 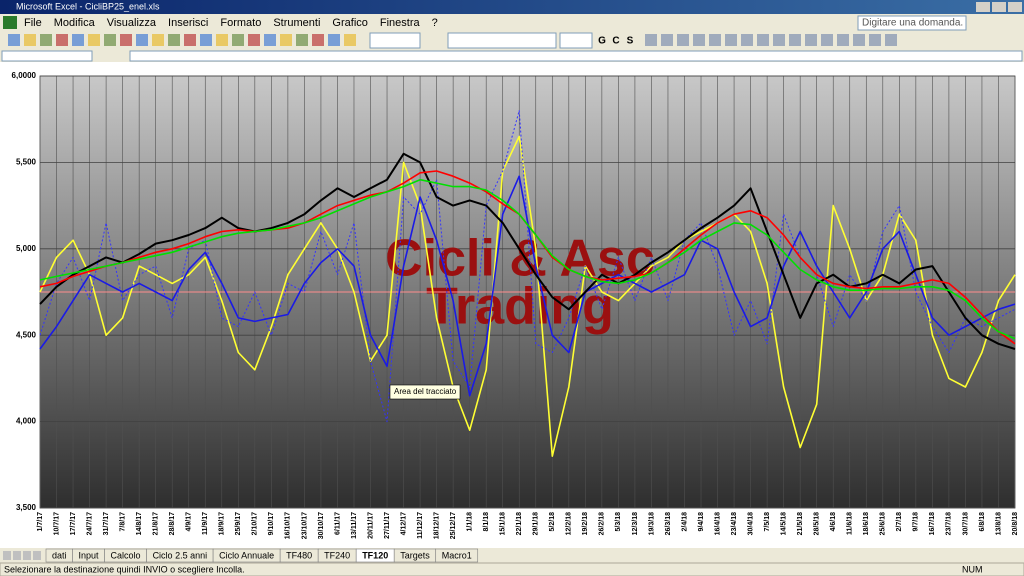 What do you see at coordinates (349, 23) in the screenshot?
I see `menu-item: Grafico` at bounding box center [349, 23].